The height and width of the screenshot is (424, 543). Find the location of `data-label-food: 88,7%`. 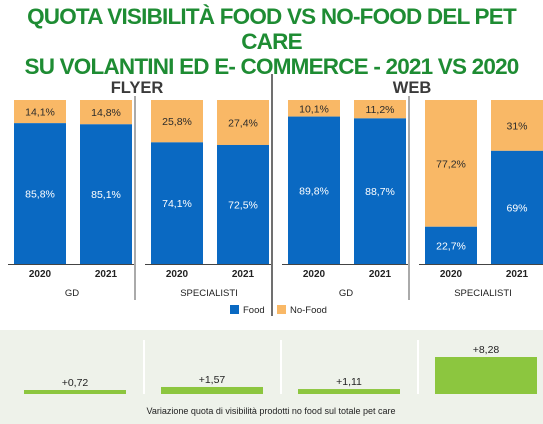

data-label-food: 88,7% is located at coordinates (380, 192).